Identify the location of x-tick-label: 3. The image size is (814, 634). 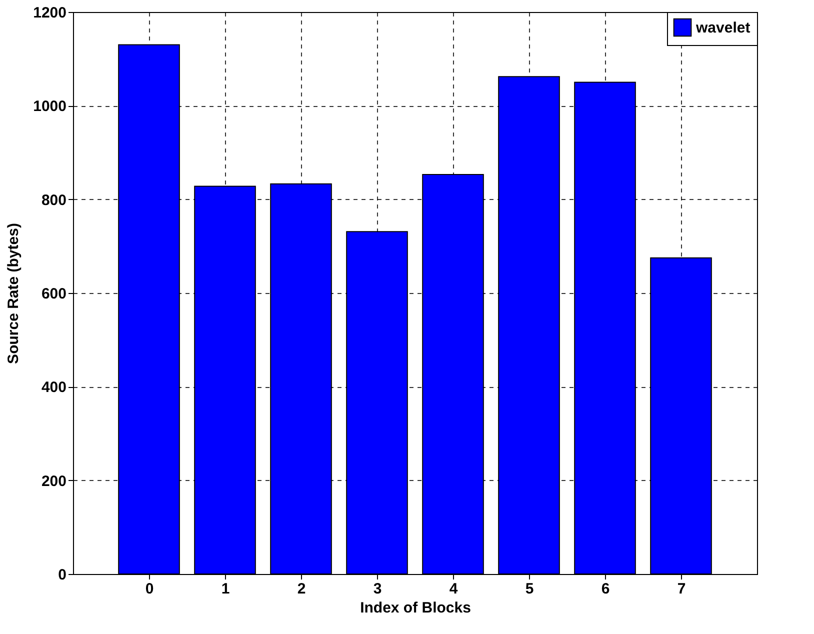
(377, 589).